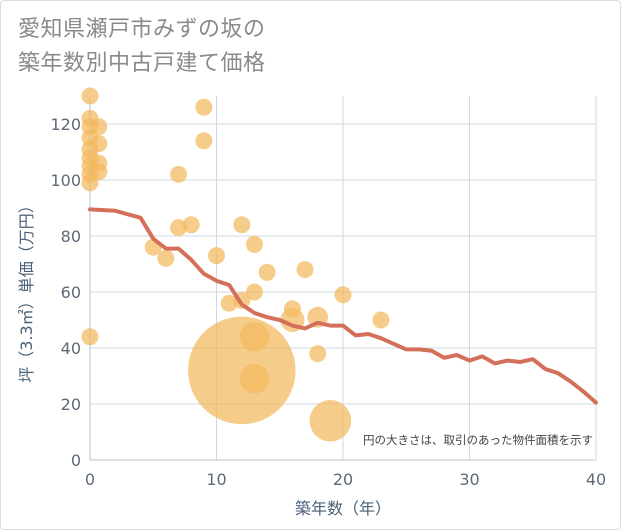 Image resolution: width=621 pixels, height=530 pixels. Describe the element at coordinates (142, 63) in the screenshot. I see `title-line-2: 築年数別中古戸建て価格` at that location.